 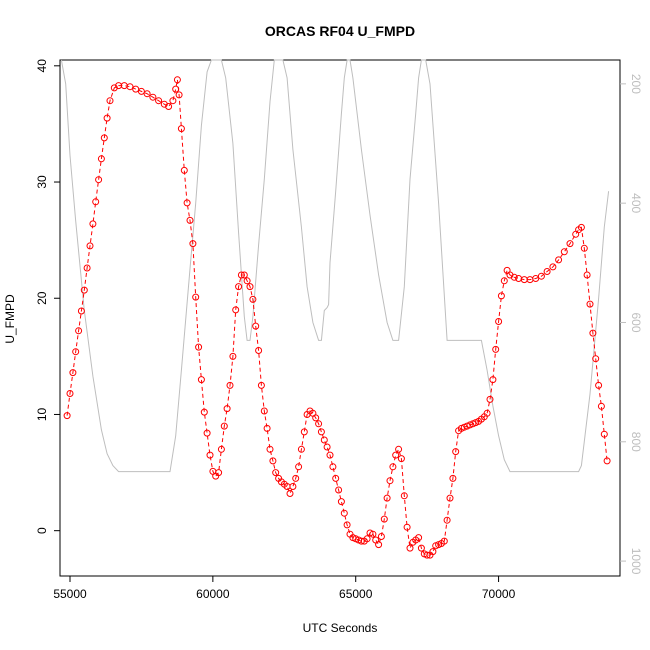 I want to click on y2-tick-label: 600, so click(x=636, y=322).